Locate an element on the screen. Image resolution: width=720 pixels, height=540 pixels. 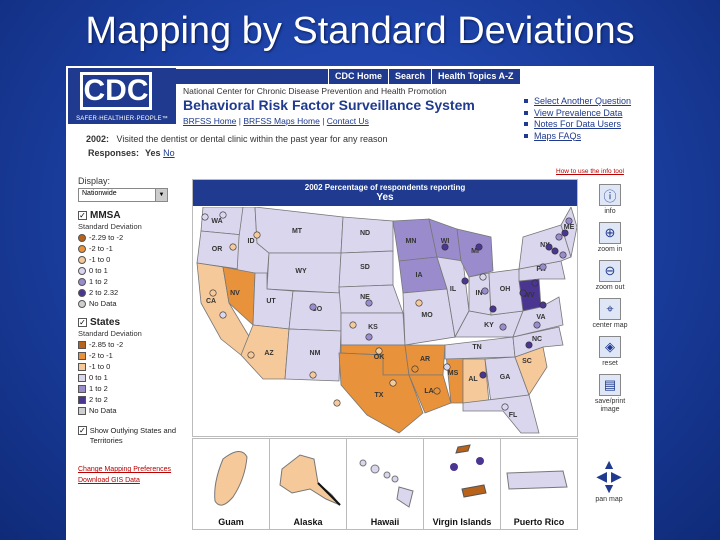
nav-health-topics: Health Topics A-Z is located at coordinates (475, 76).